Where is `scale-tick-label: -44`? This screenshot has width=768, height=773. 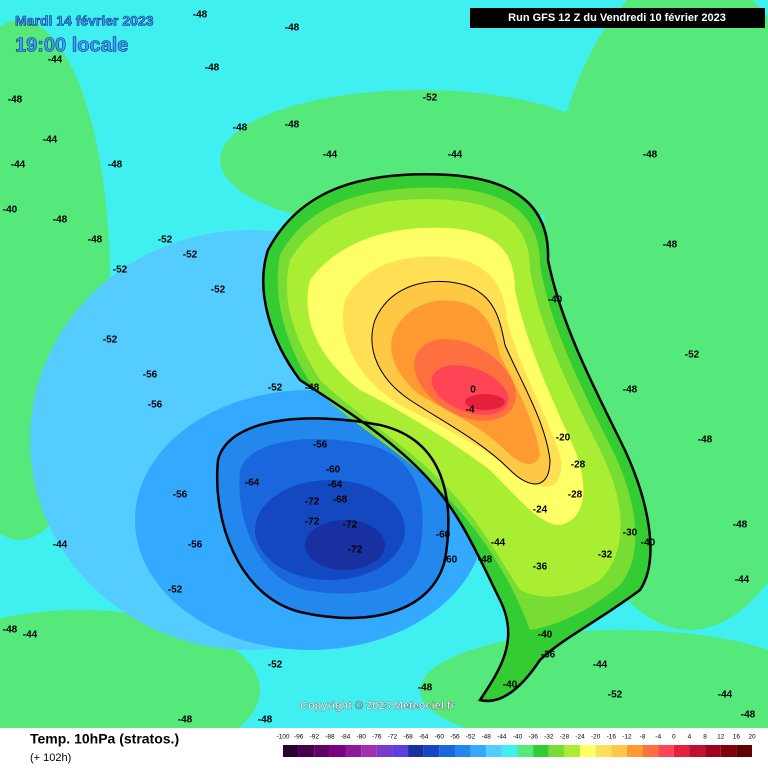
scale-tick-label: -44 is located at coordinates (502, 737).